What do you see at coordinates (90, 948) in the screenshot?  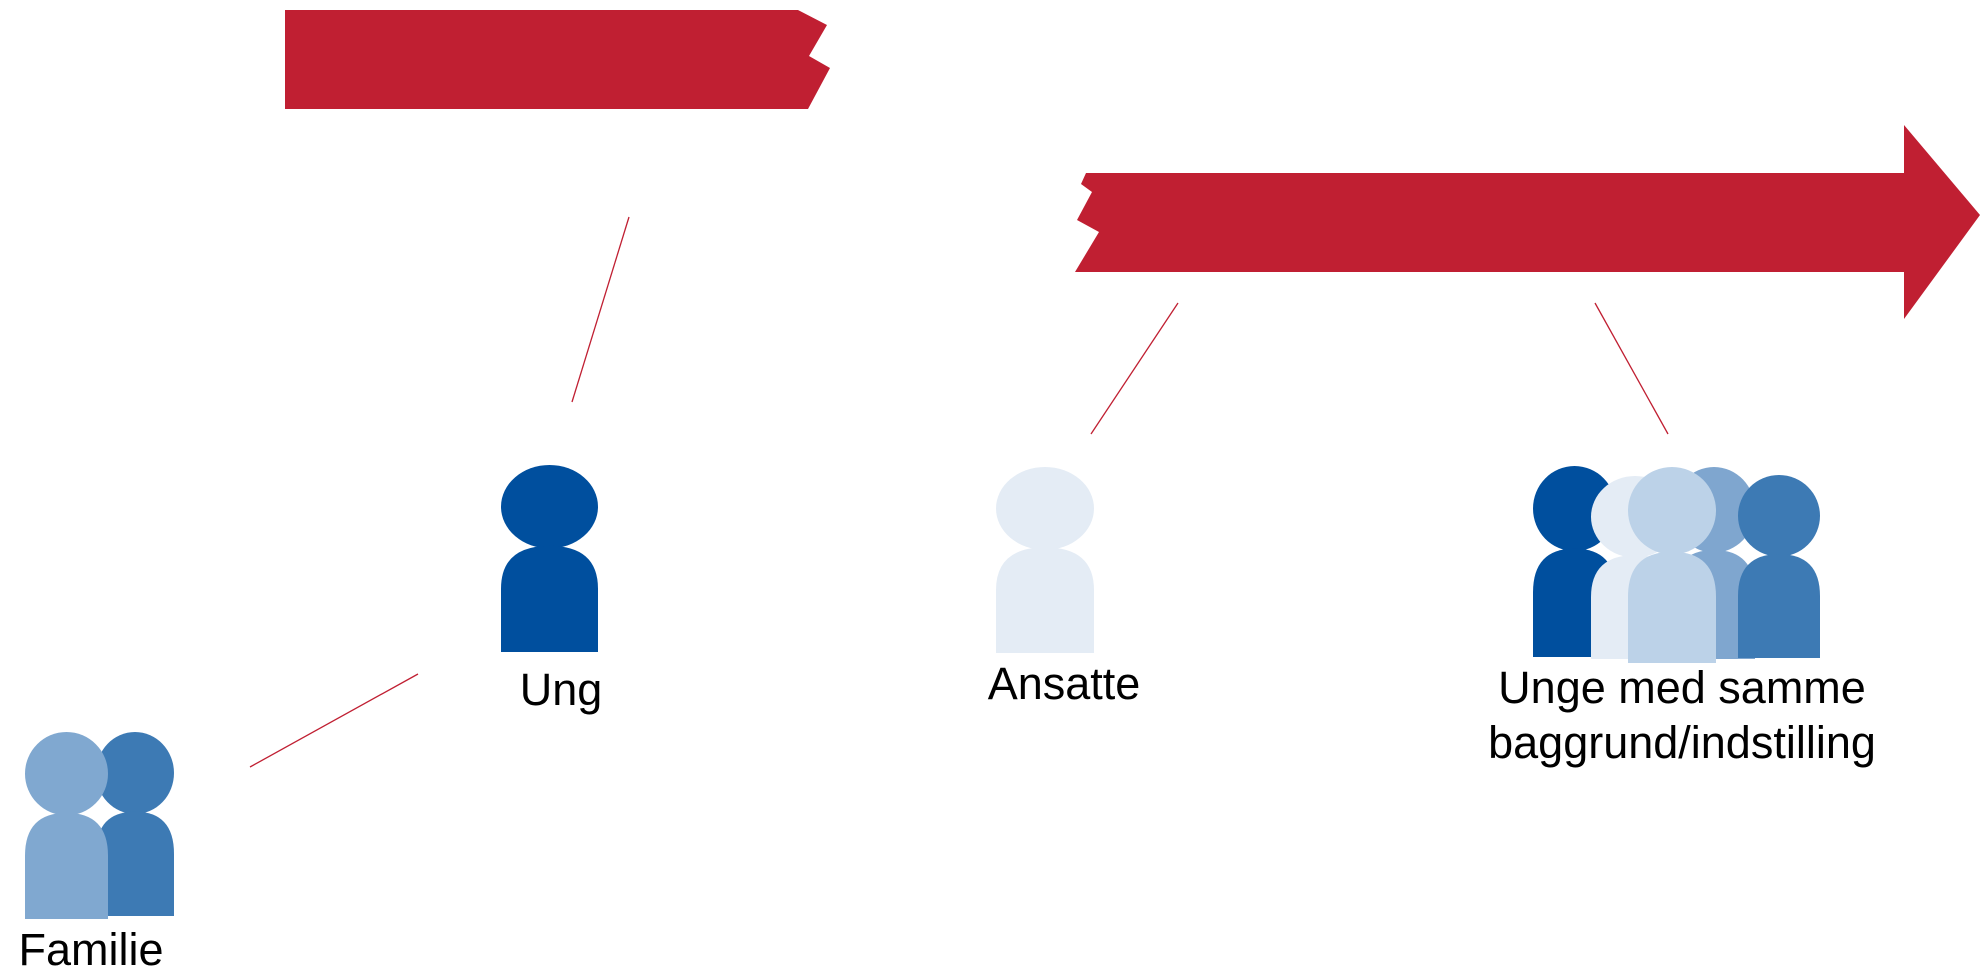 I see `label: Familie` at bounding box center [90, 948].